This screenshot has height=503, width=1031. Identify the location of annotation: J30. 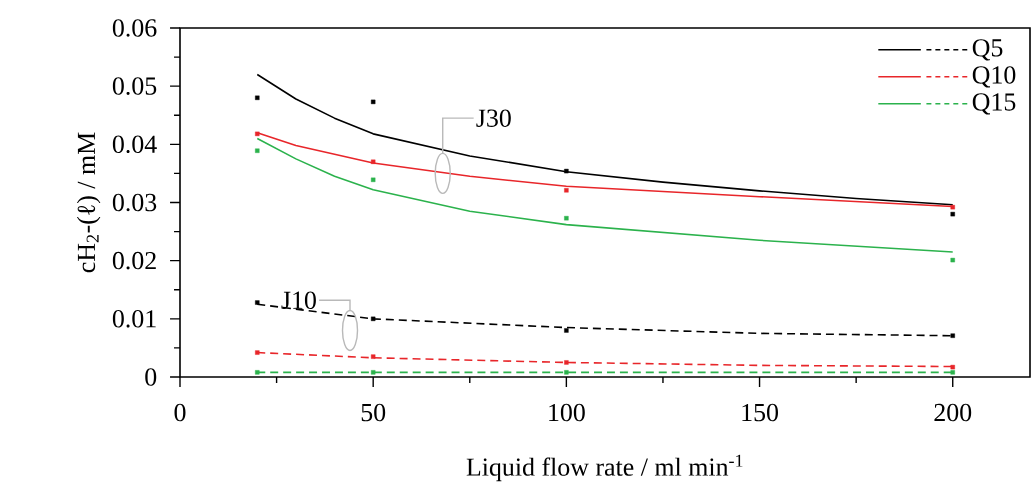
(493, 118).